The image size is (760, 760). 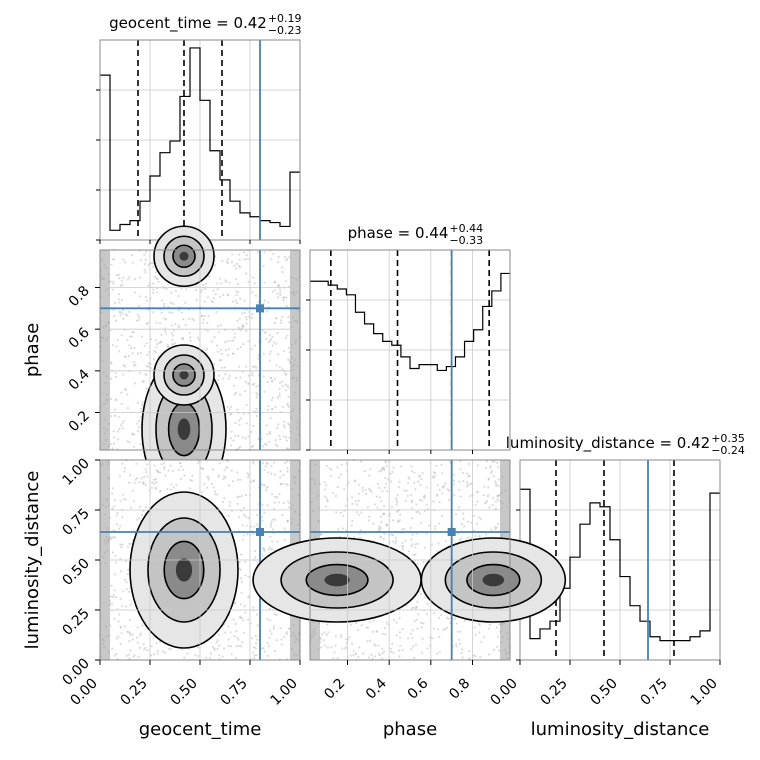 I want to click on diag-title-geocent_time: geocent_time = 0.42, so click(x=188, y=23).